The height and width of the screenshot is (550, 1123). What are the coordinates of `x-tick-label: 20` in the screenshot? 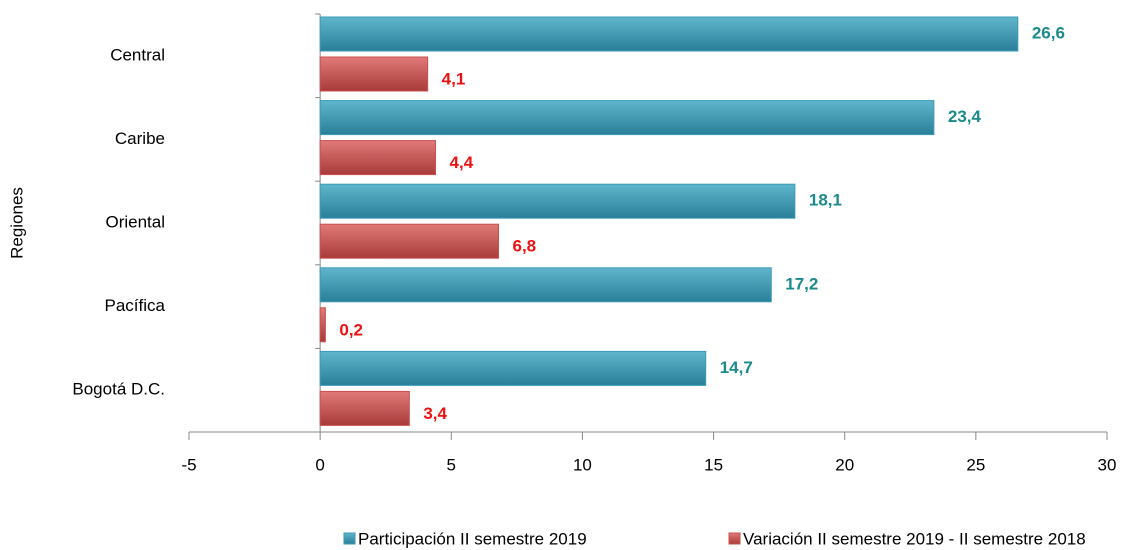 It's located at (844, 464).